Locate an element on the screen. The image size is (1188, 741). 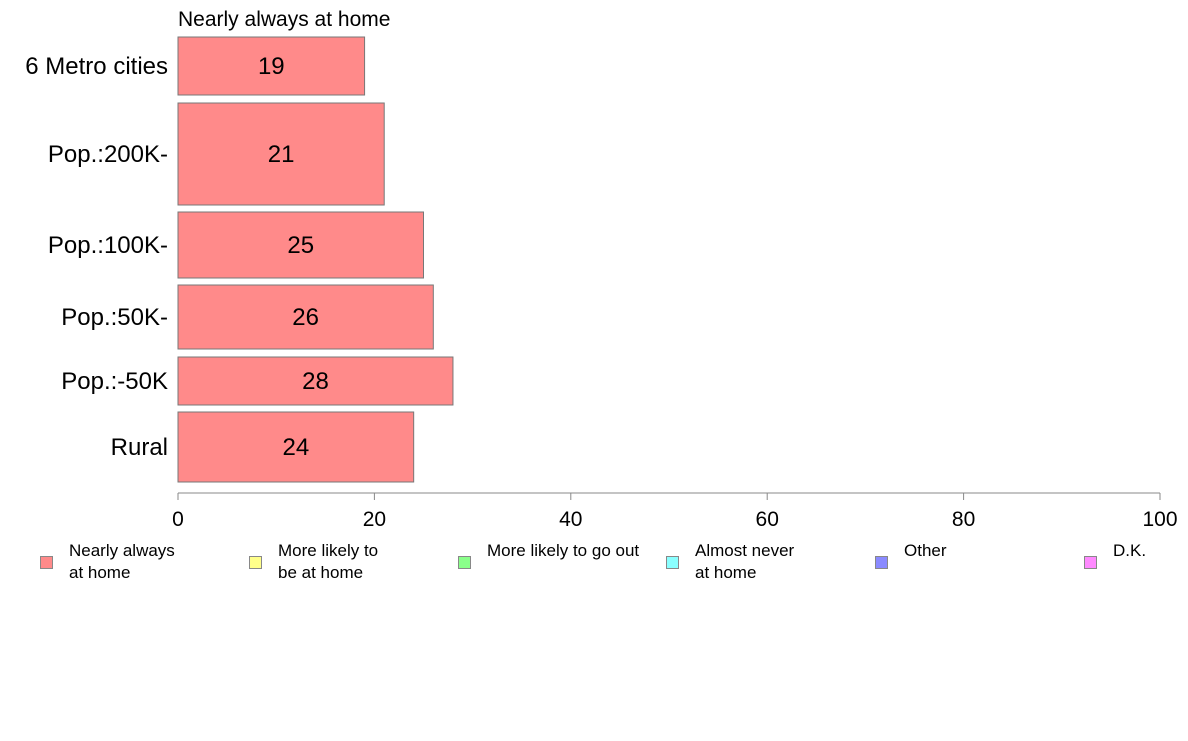
legend-item-almost-never: Almost never at home is located at coordinates (730, 562).